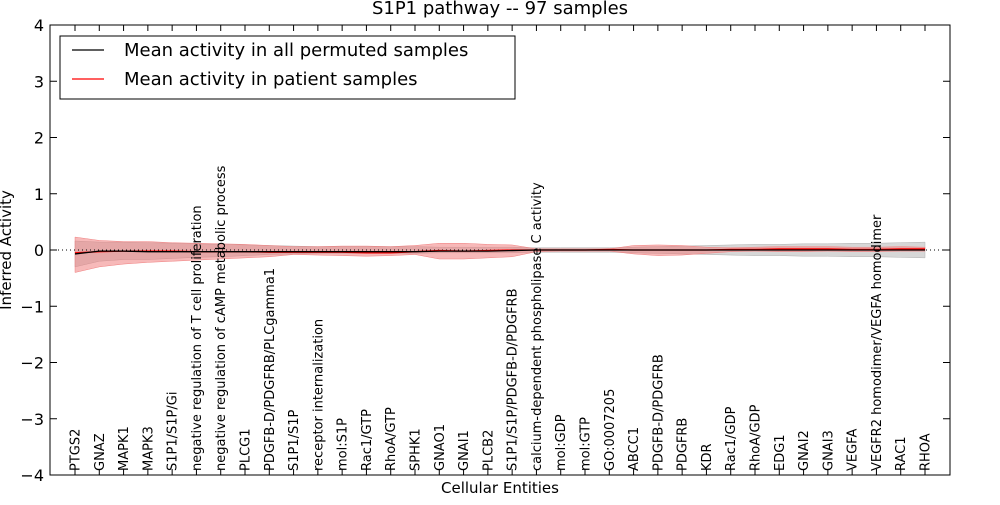 Image resolution: width=1000 pixels, height=505 pixels. I want to click on y-tick-label: 0, so click(39, 250).